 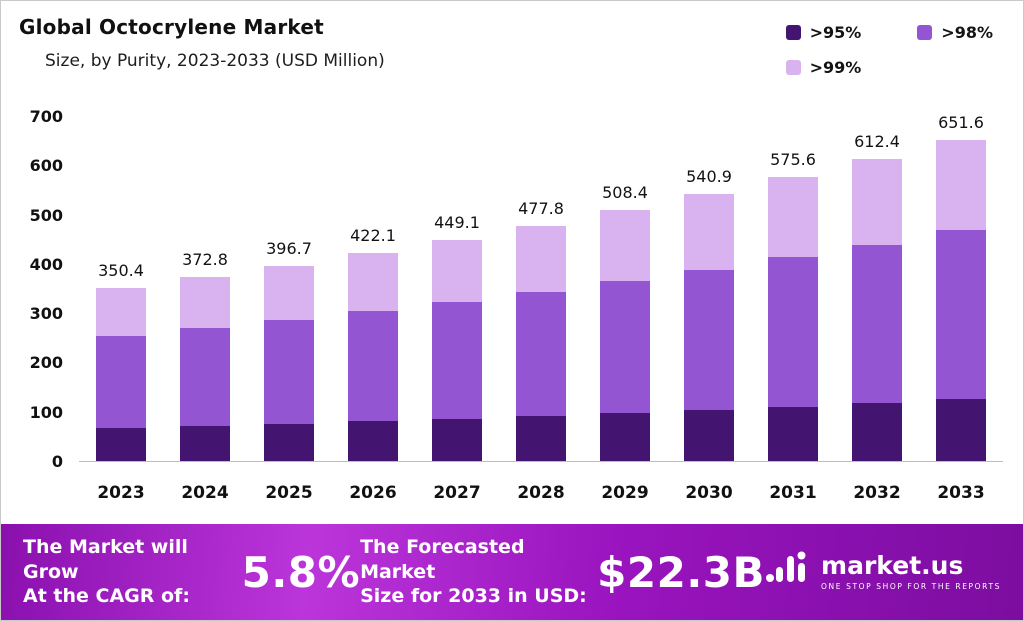 I want to click on y-tick-label: 400, so click(x=46, y=264).